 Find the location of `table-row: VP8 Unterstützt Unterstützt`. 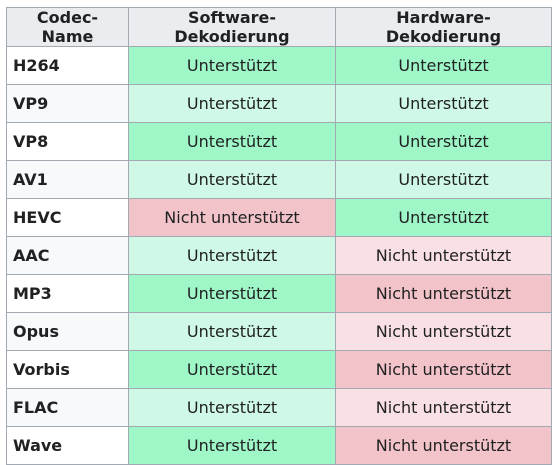

table-row: VP8 Unterstützt Unterstützt is located at coordinates (279, 141).